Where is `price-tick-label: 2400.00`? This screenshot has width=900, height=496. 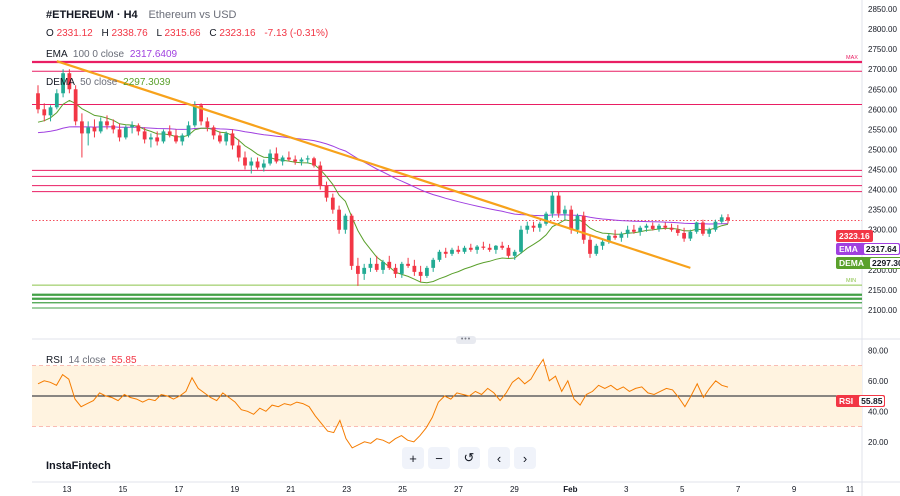 price-tick-label: 2400.00 is located at coordinates (882, 190).